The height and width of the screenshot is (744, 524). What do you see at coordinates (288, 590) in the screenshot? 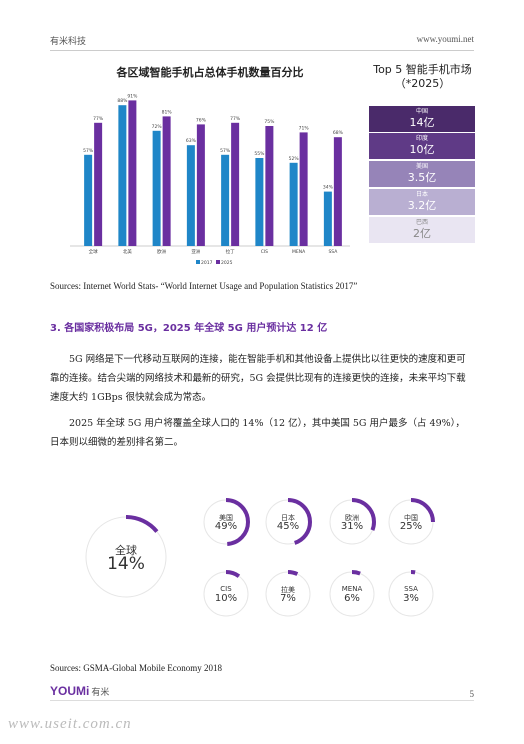
I see `donut-region-label: 拉美` at bounding box center [288, 590].